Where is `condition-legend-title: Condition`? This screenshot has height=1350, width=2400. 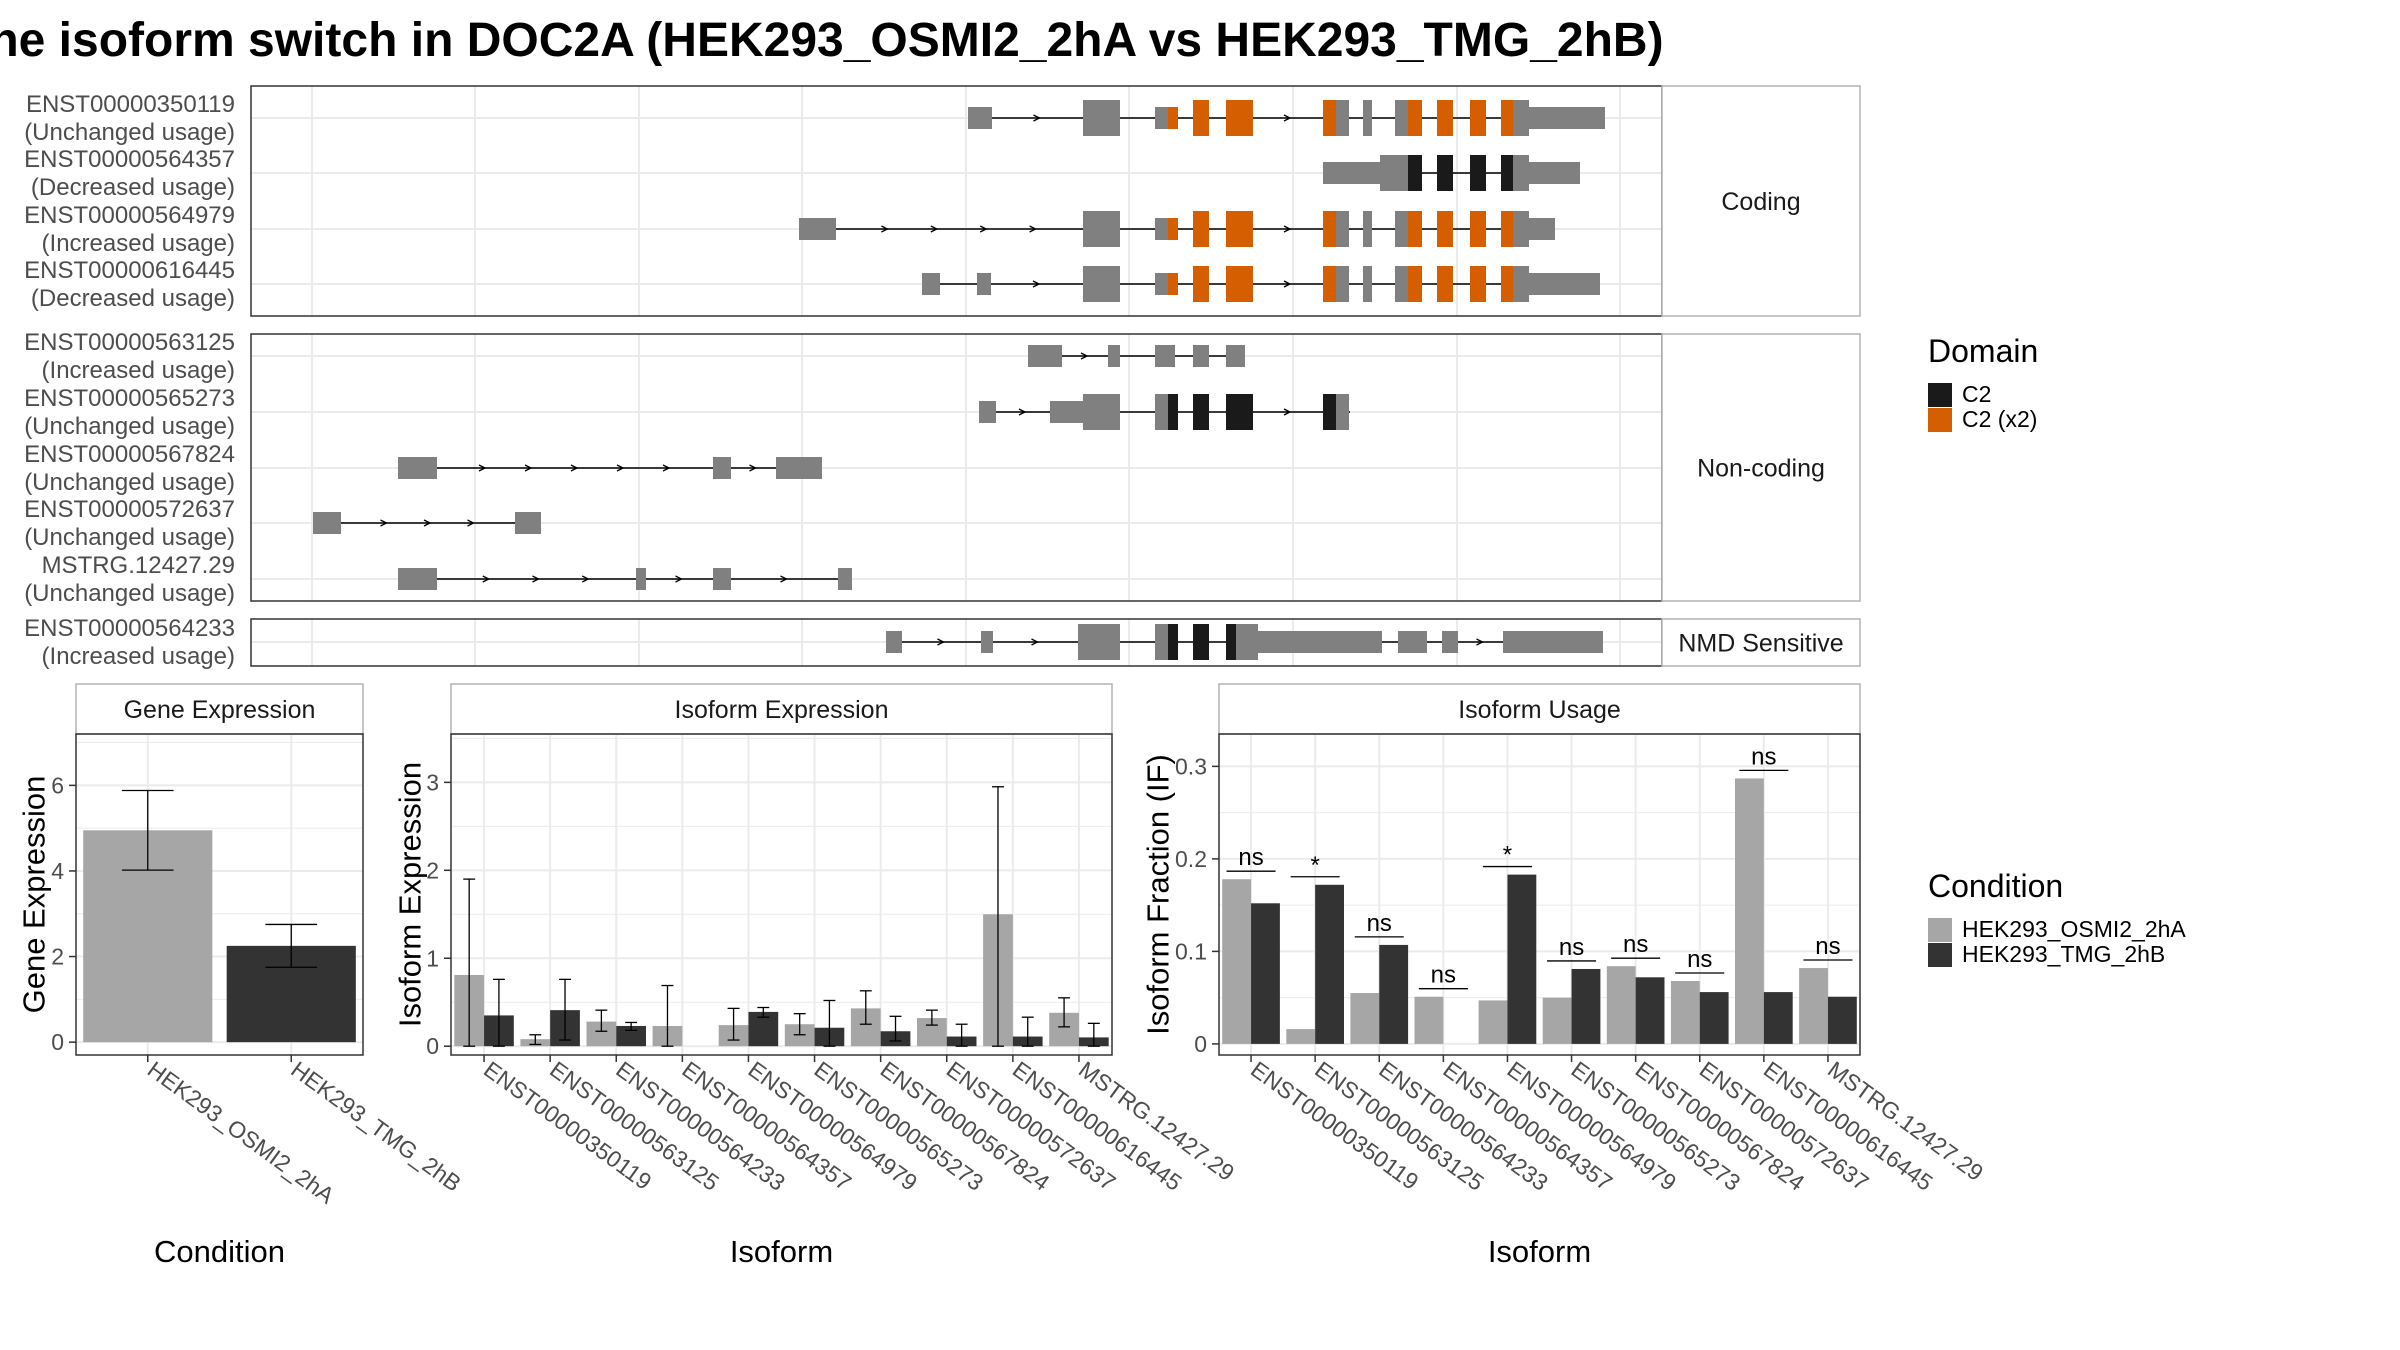 condition-legend-title: Condition is located at coordinates (1995, 886).